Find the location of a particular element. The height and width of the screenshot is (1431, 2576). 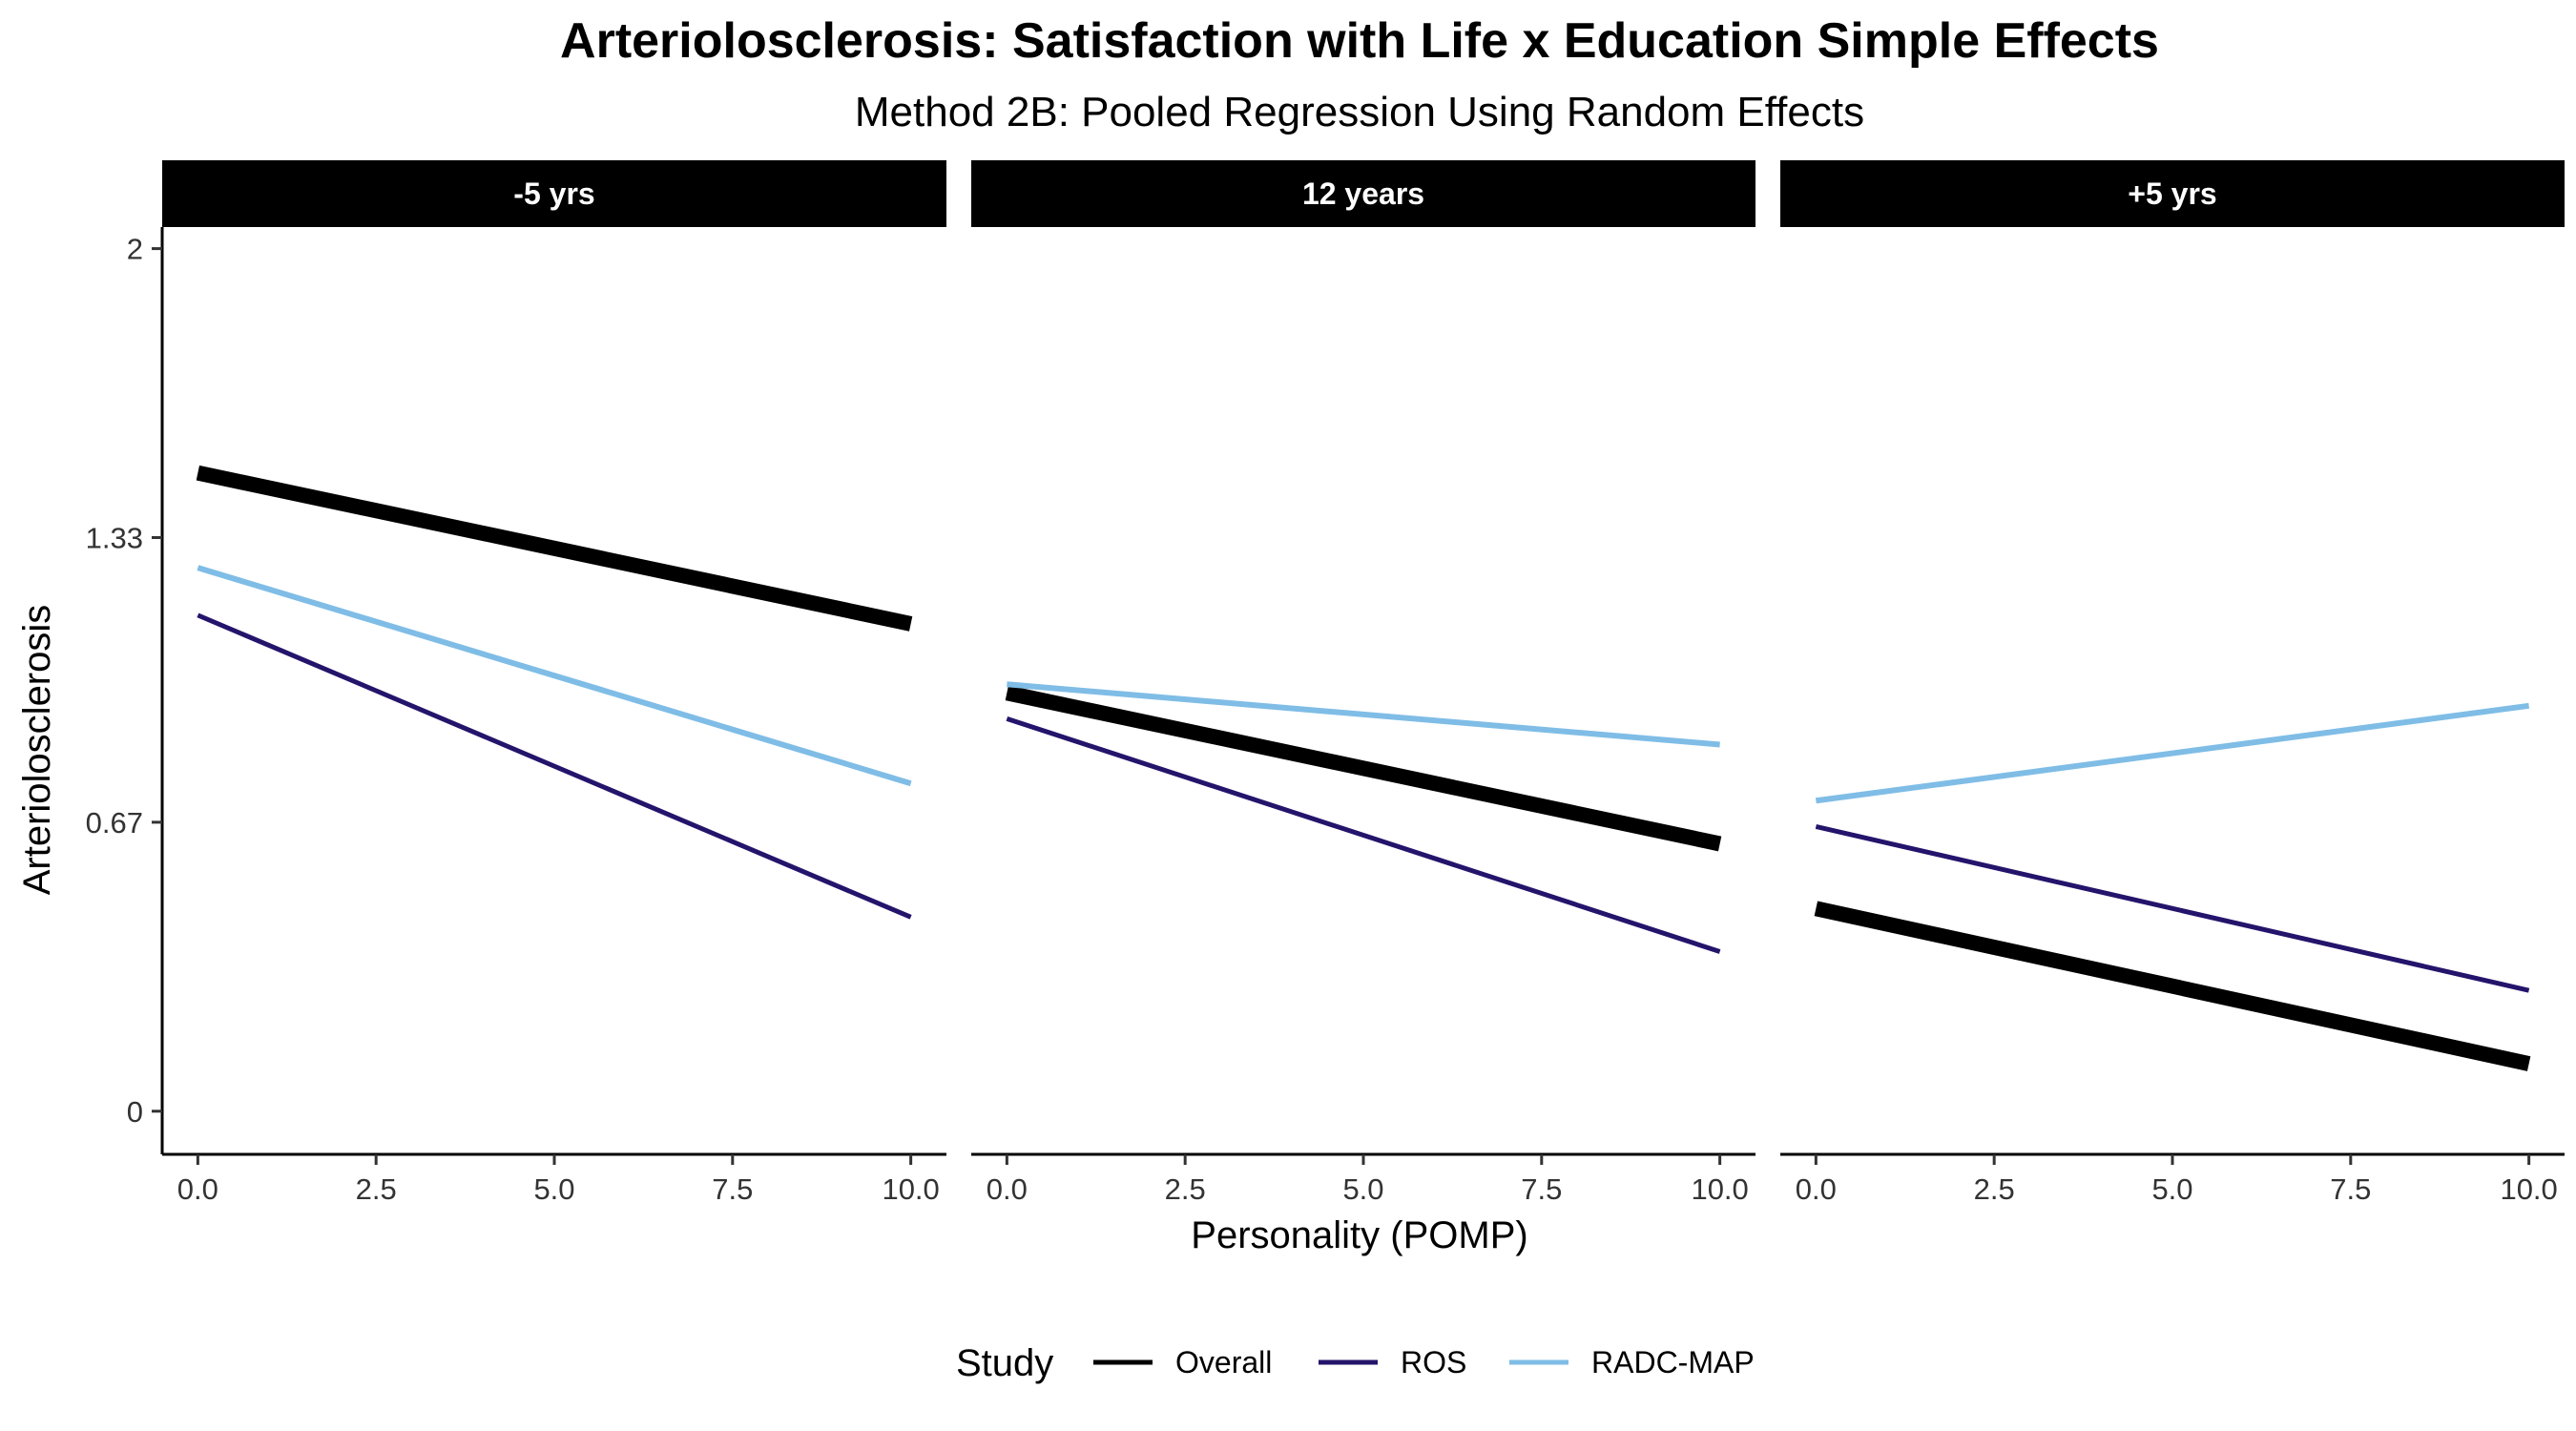

facet-strip-label: +5 yrs is located at coordinates (2172, 193).